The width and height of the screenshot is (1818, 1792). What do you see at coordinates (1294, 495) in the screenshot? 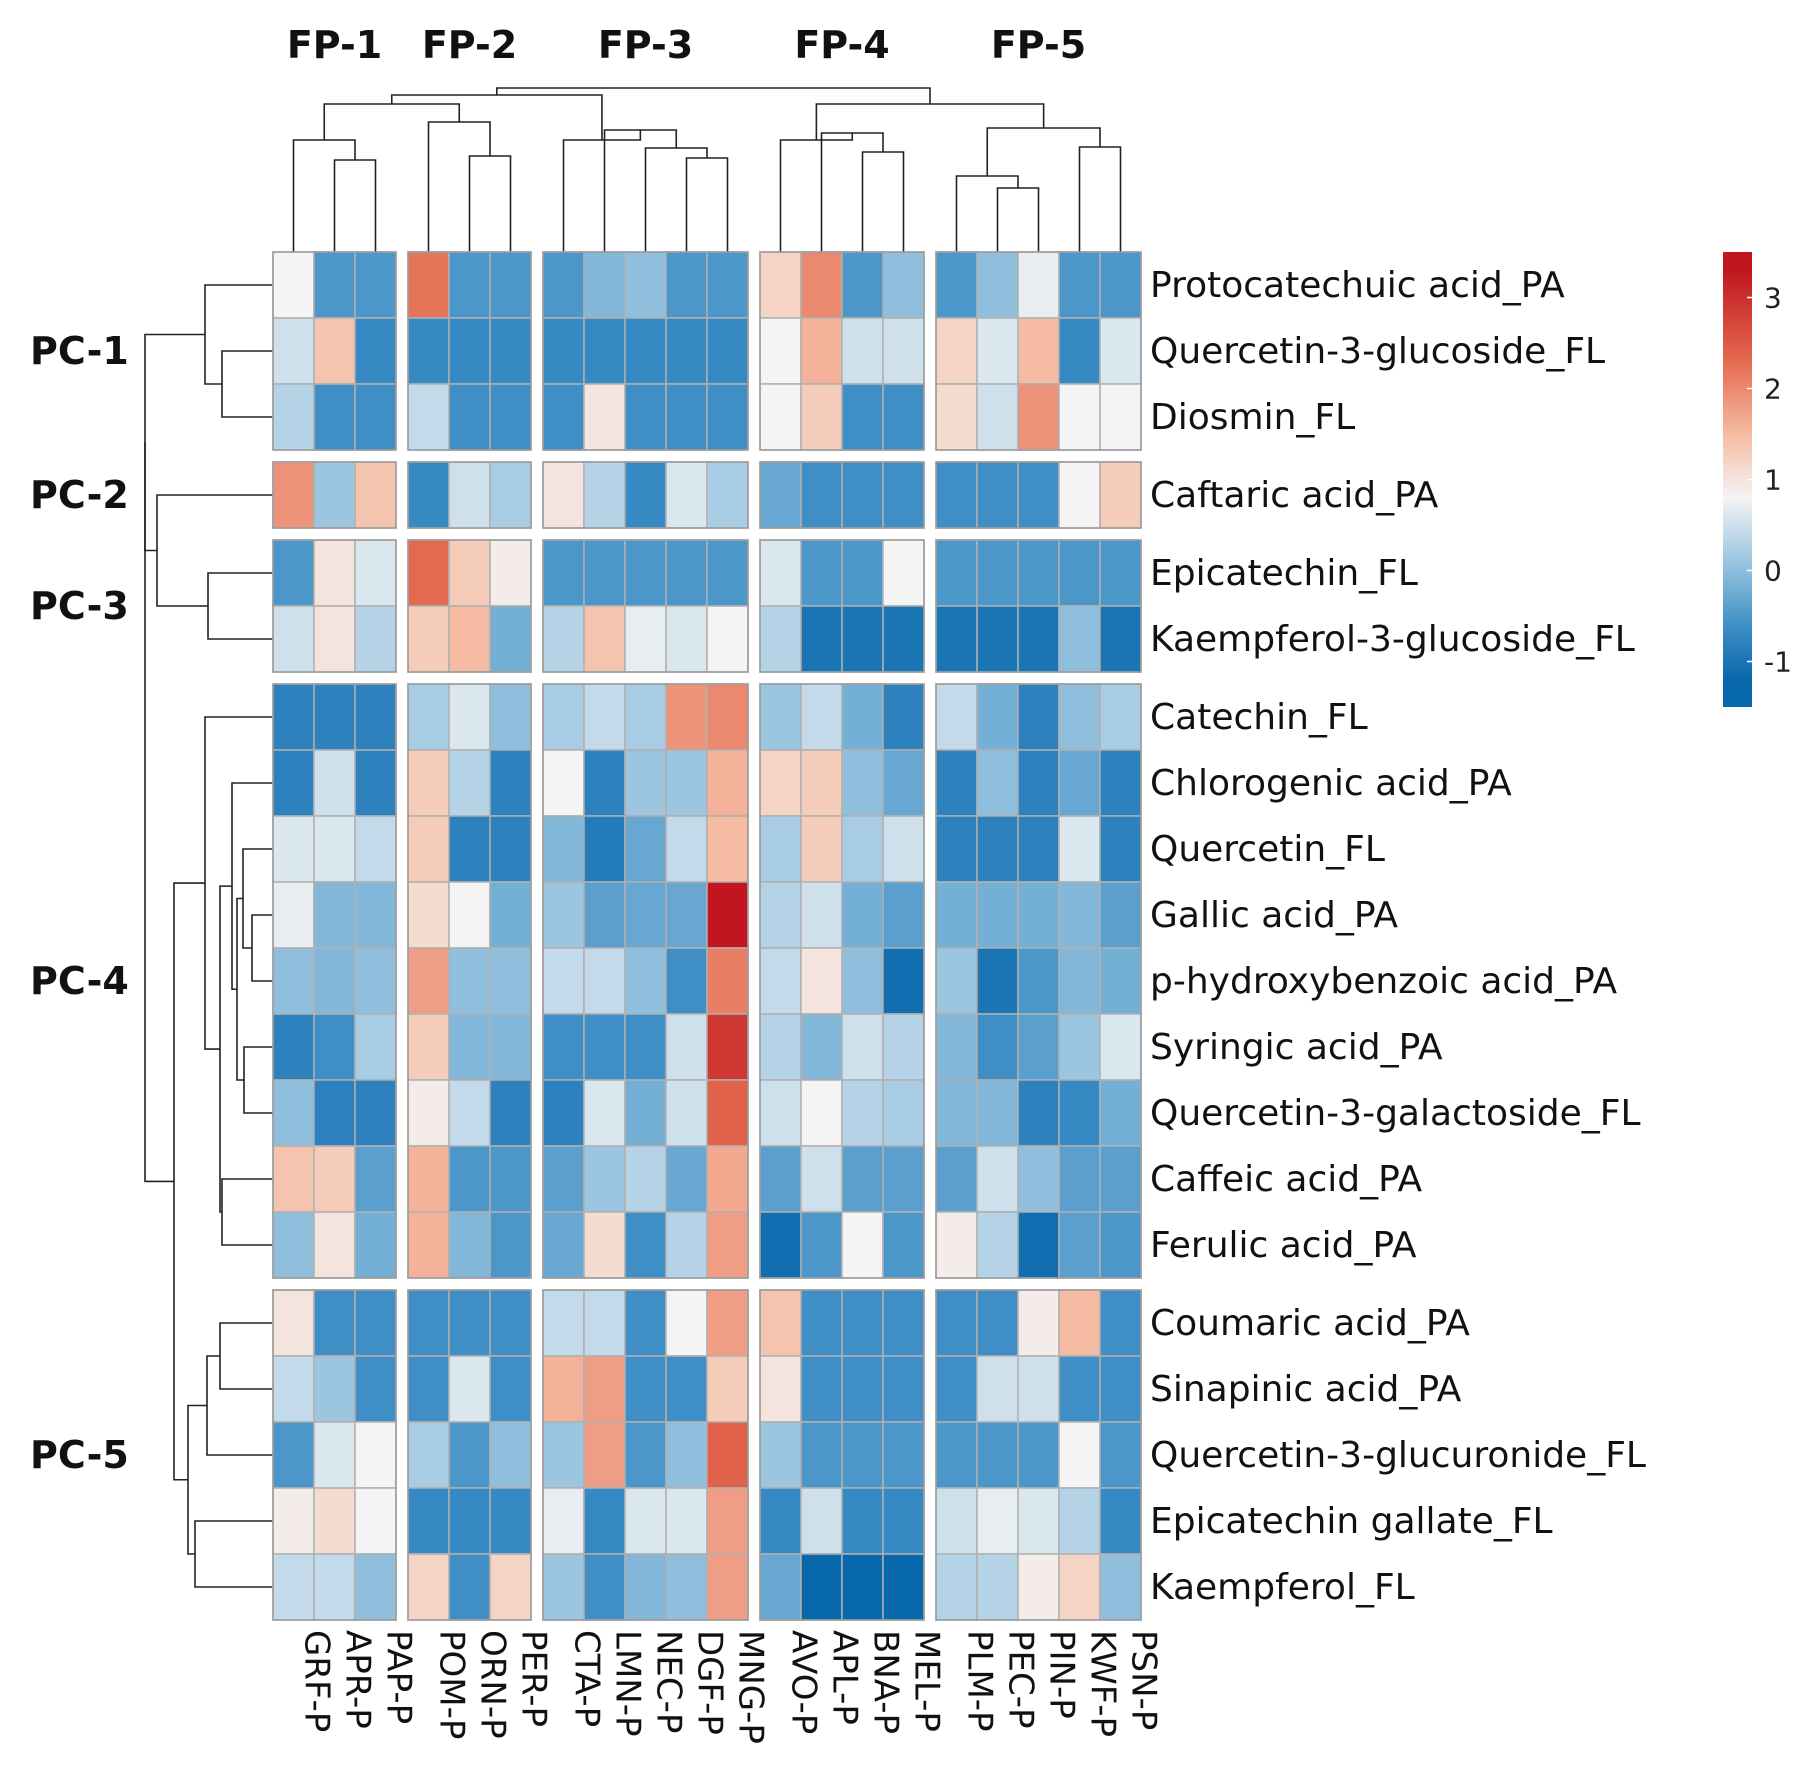
I see `row-label: Caftaric acid_PA` at bounding box center [1294, 495].